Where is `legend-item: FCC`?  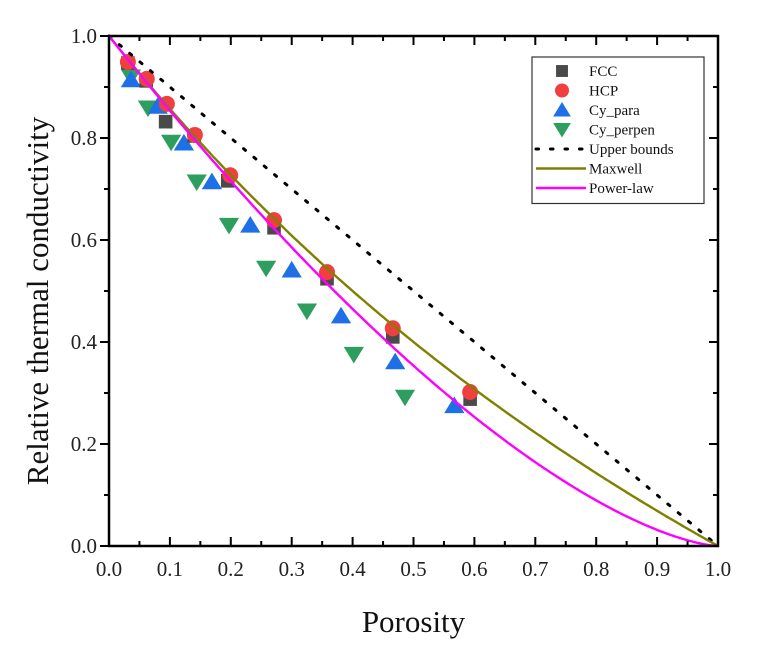
legend-item: FCC is located at coordinates (586, 72).